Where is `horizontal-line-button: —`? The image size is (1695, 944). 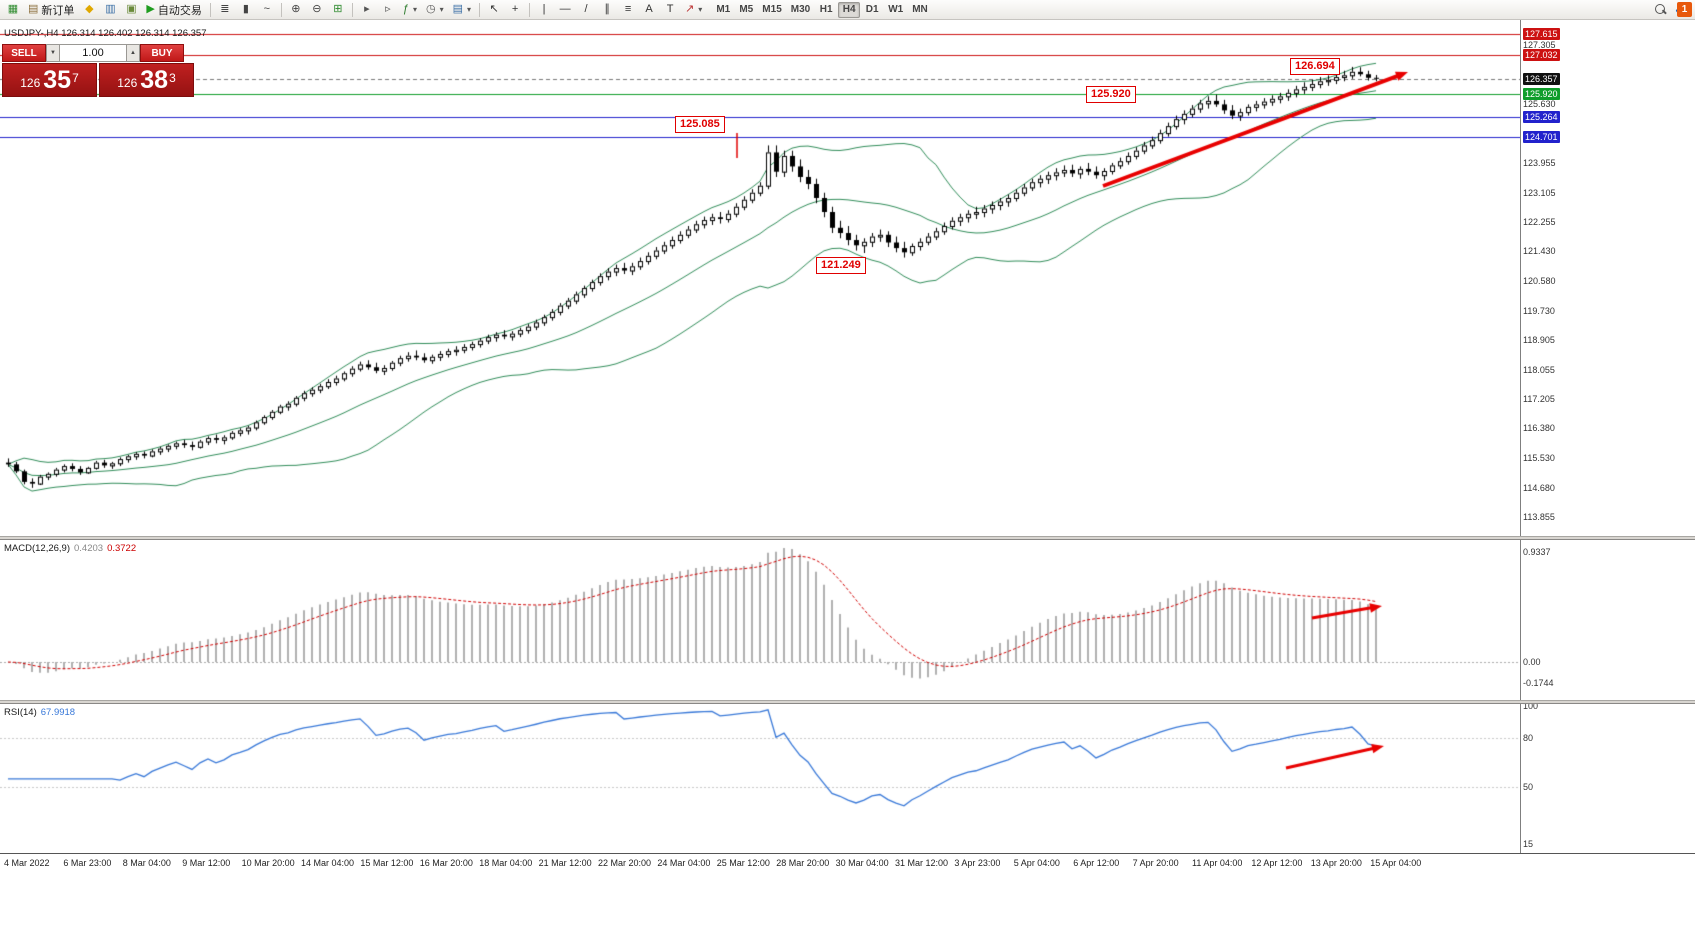 horizontal-line-button: — is located at coordinates (565, 9).